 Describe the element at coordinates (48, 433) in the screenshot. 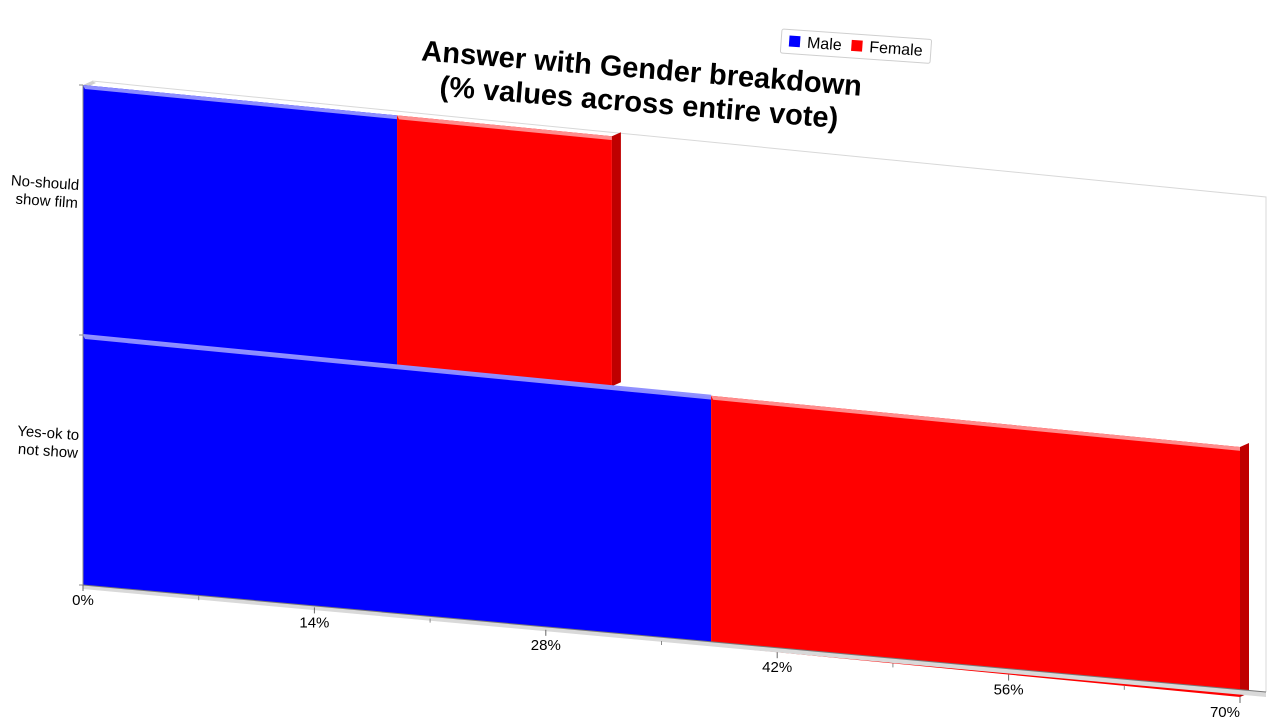

I see `category-label-line: Yes-ok to` at that location.